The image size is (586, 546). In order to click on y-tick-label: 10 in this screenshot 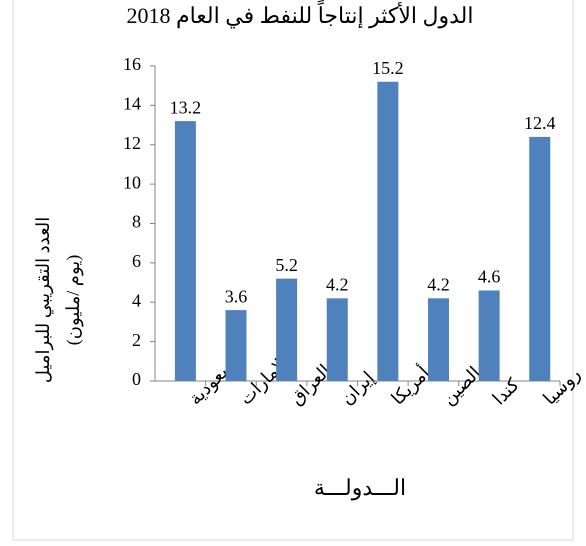, I will do `click(132, 182)`.